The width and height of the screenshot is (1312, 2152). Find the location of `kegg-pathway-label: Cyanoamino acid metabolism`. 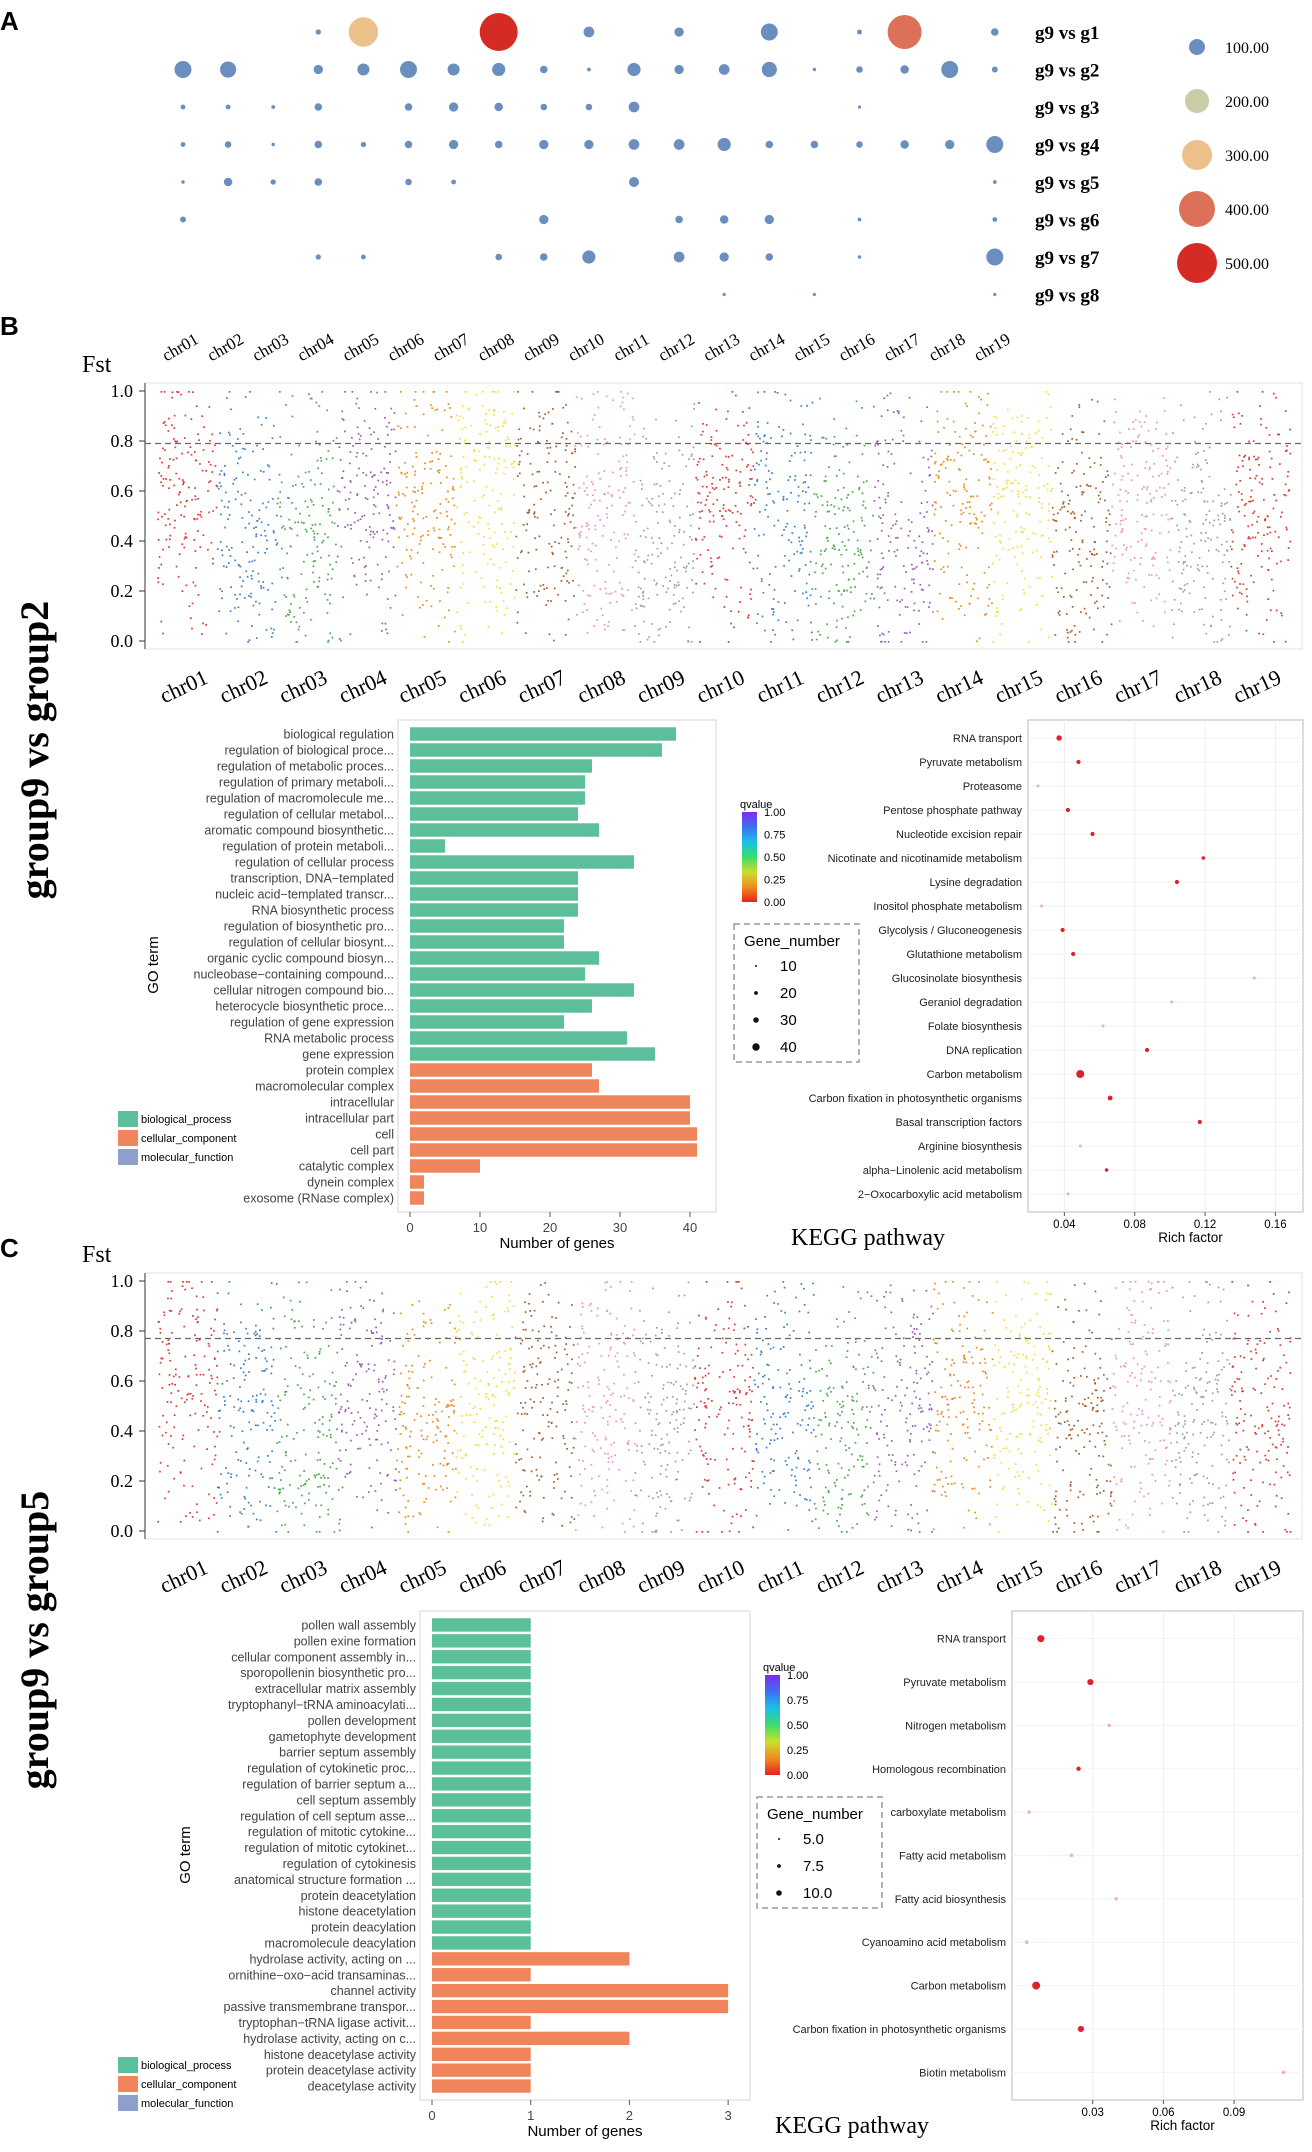

kegg-pathway-label: Cyanoamino acid metabolism is located at coordinates (934, 1943).